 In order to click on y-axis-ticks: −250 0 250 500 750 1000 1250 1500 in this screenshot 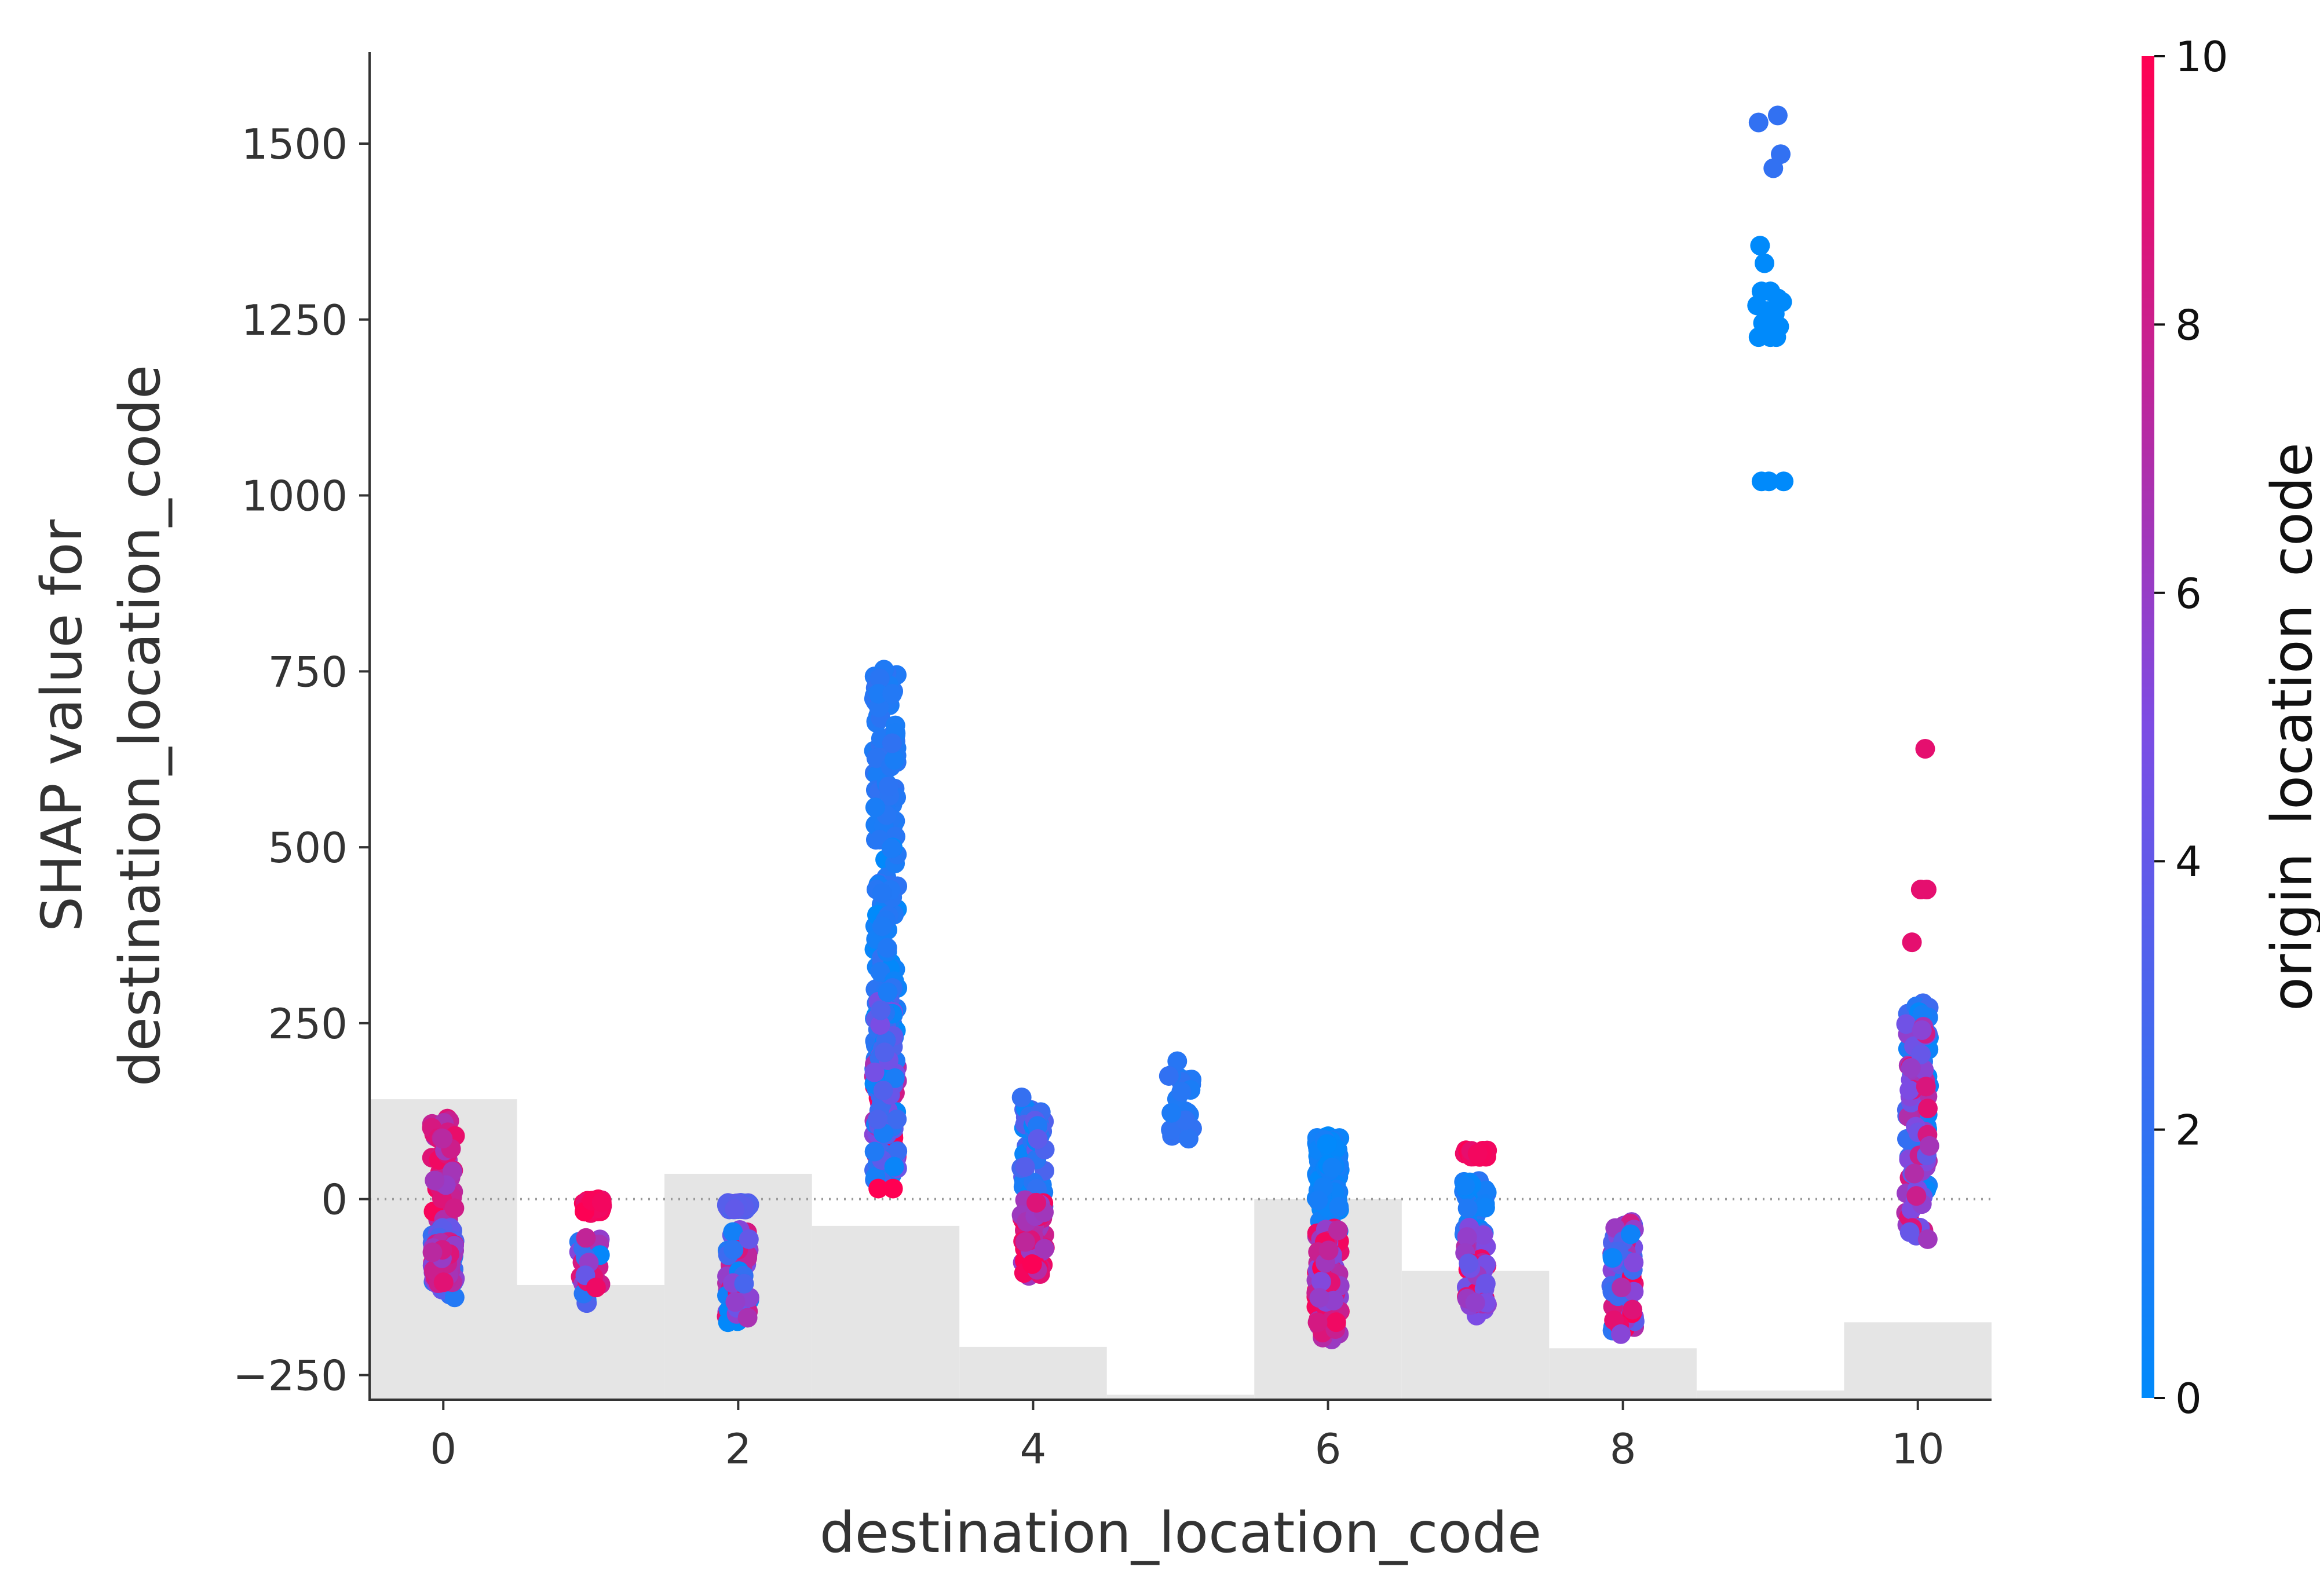, I will do `click(301, 760)`.